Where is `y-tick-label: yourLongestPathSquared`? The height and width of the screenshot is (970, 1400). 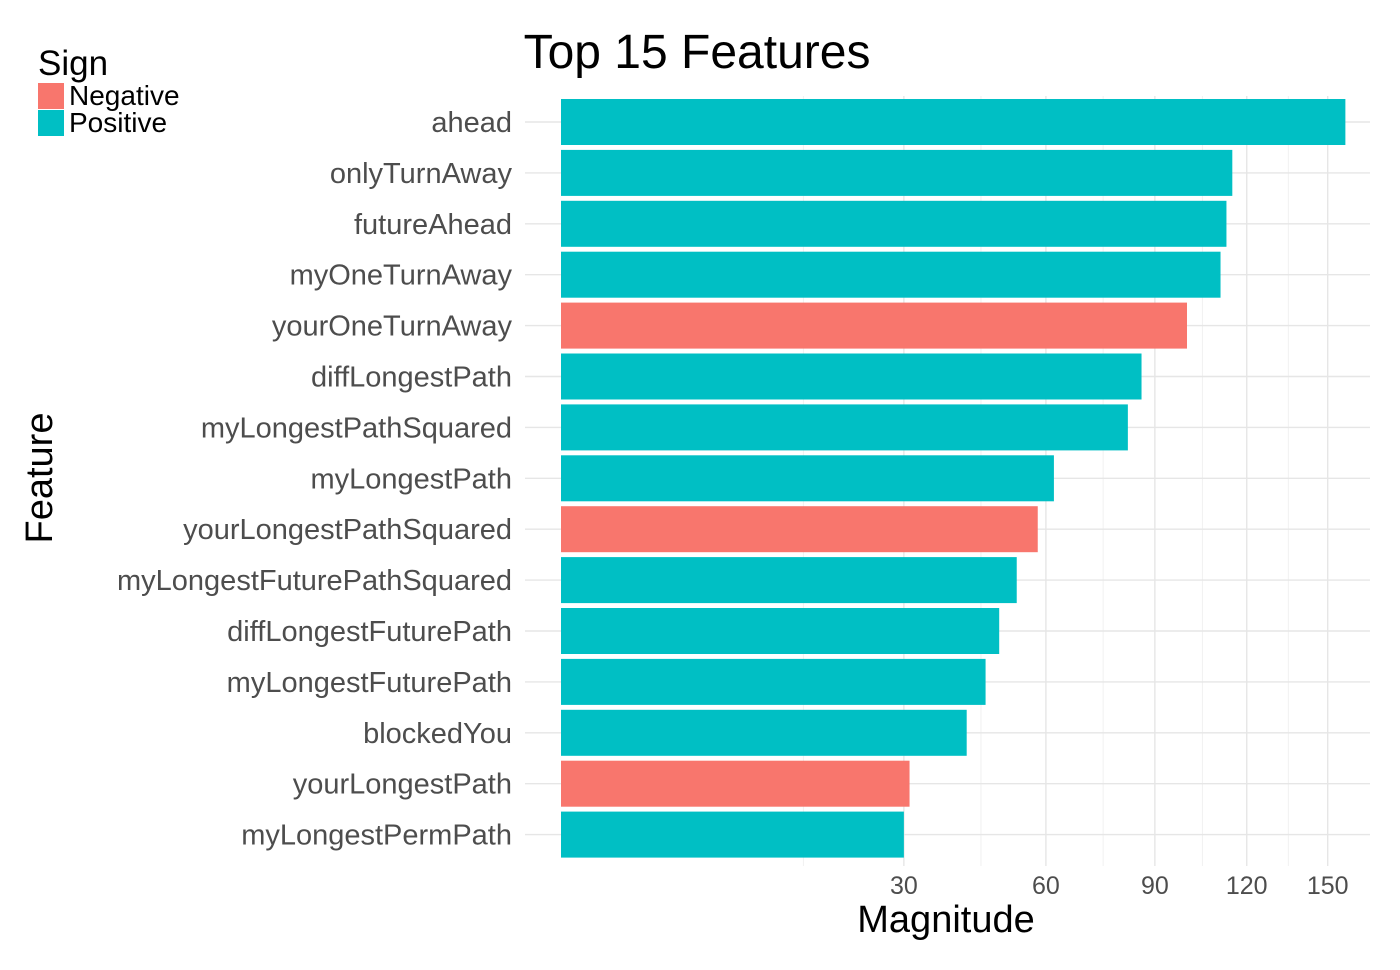
y-tick-label: yourLongestPathSquared is located at coordinates (347, 530).